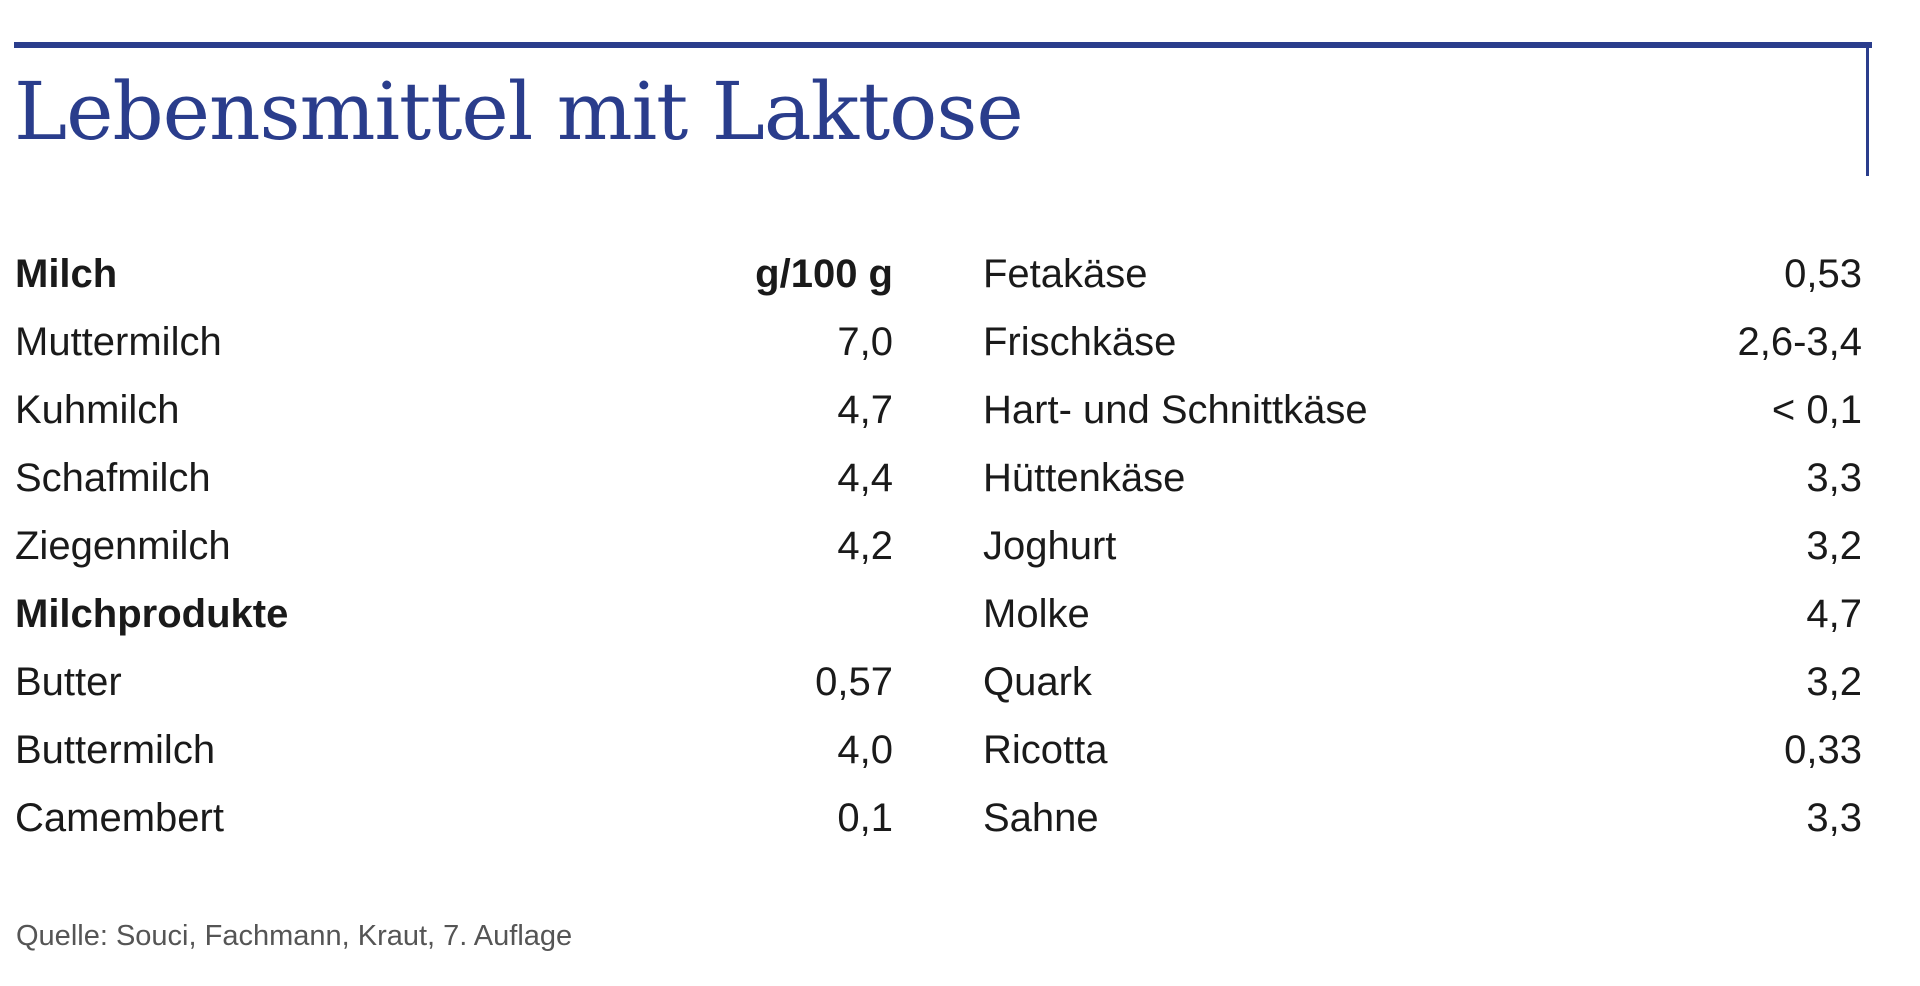 Image resolution: width=1920 pixels, height=986 pixels. I want to click on food-name: Frischkäse, so click(1080, 342).